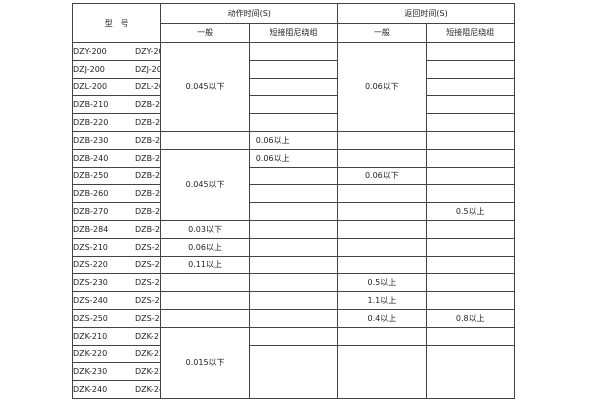  Describe the element at coordinates (382, 32) in the screenshot. I see `header-return-general: 一般` at that location.